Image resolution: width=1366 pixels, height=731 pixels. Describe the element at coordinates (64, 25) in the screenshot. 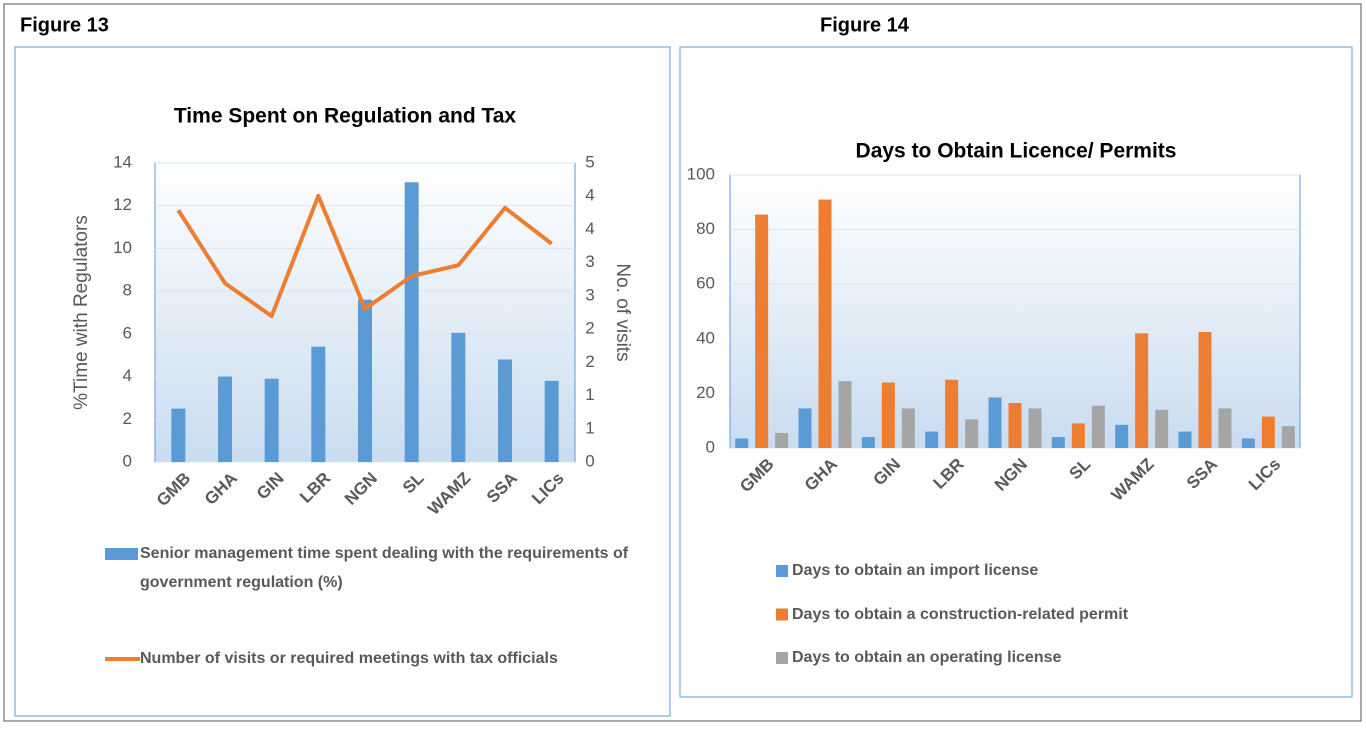

I see `figure-label: Figure 13` at that location.